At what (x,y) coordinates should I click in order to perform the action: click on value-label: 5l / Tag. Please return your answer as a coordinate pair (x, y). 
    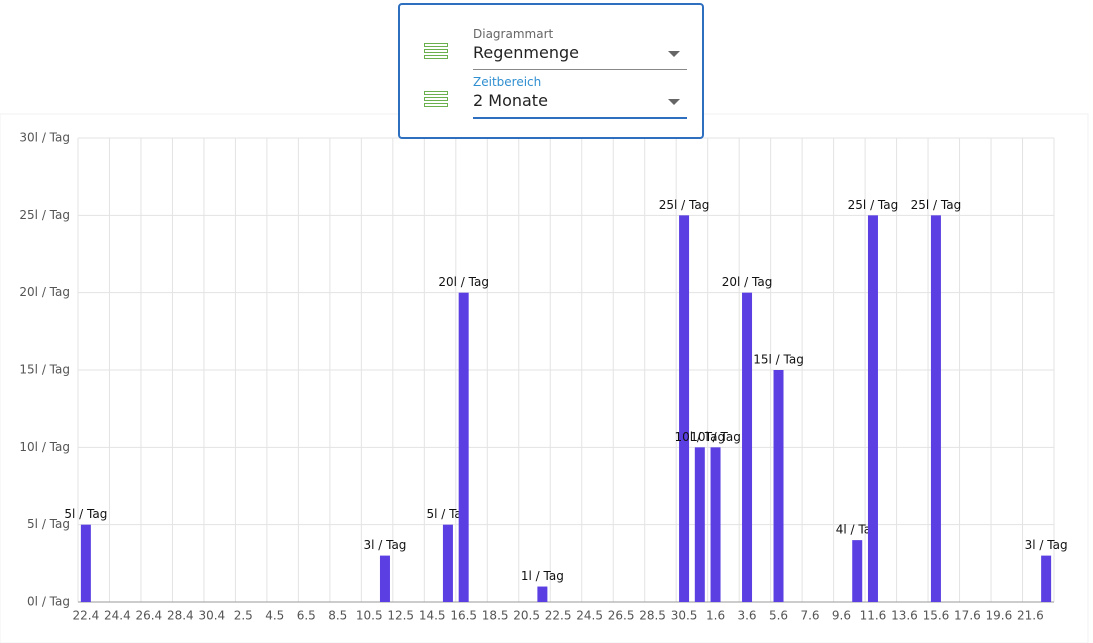
    Looking at the image, I should click on (85, 514).